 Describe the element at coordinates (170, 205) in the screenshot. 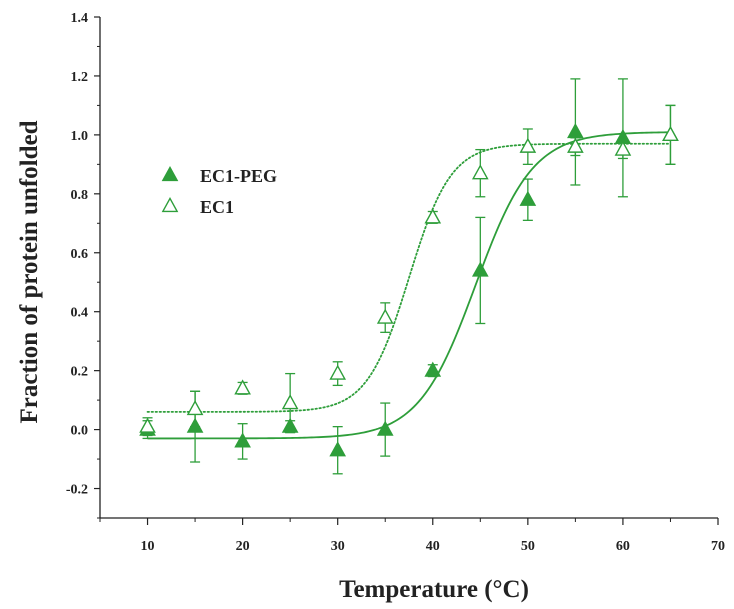

I see `legend-marker-ec1` at that location.